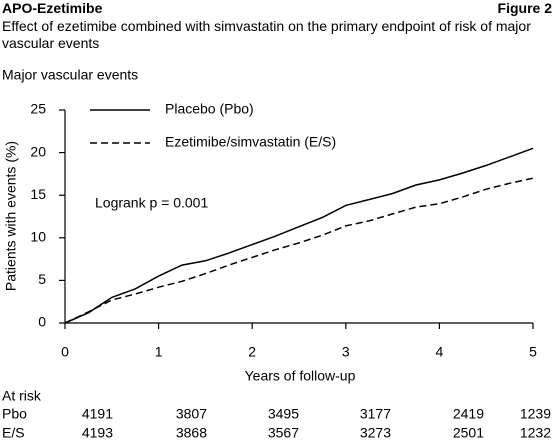 This screenshot has height=444, width=556. I want to click on at-risk-value: 3177, so click(375, 414).